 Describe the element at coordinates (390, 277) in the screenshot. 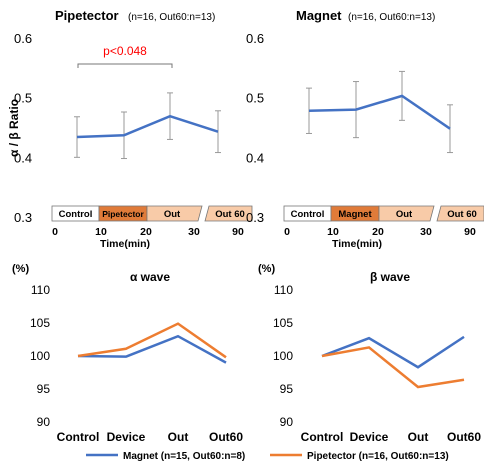

I see `panel-title: β wave` at that location.